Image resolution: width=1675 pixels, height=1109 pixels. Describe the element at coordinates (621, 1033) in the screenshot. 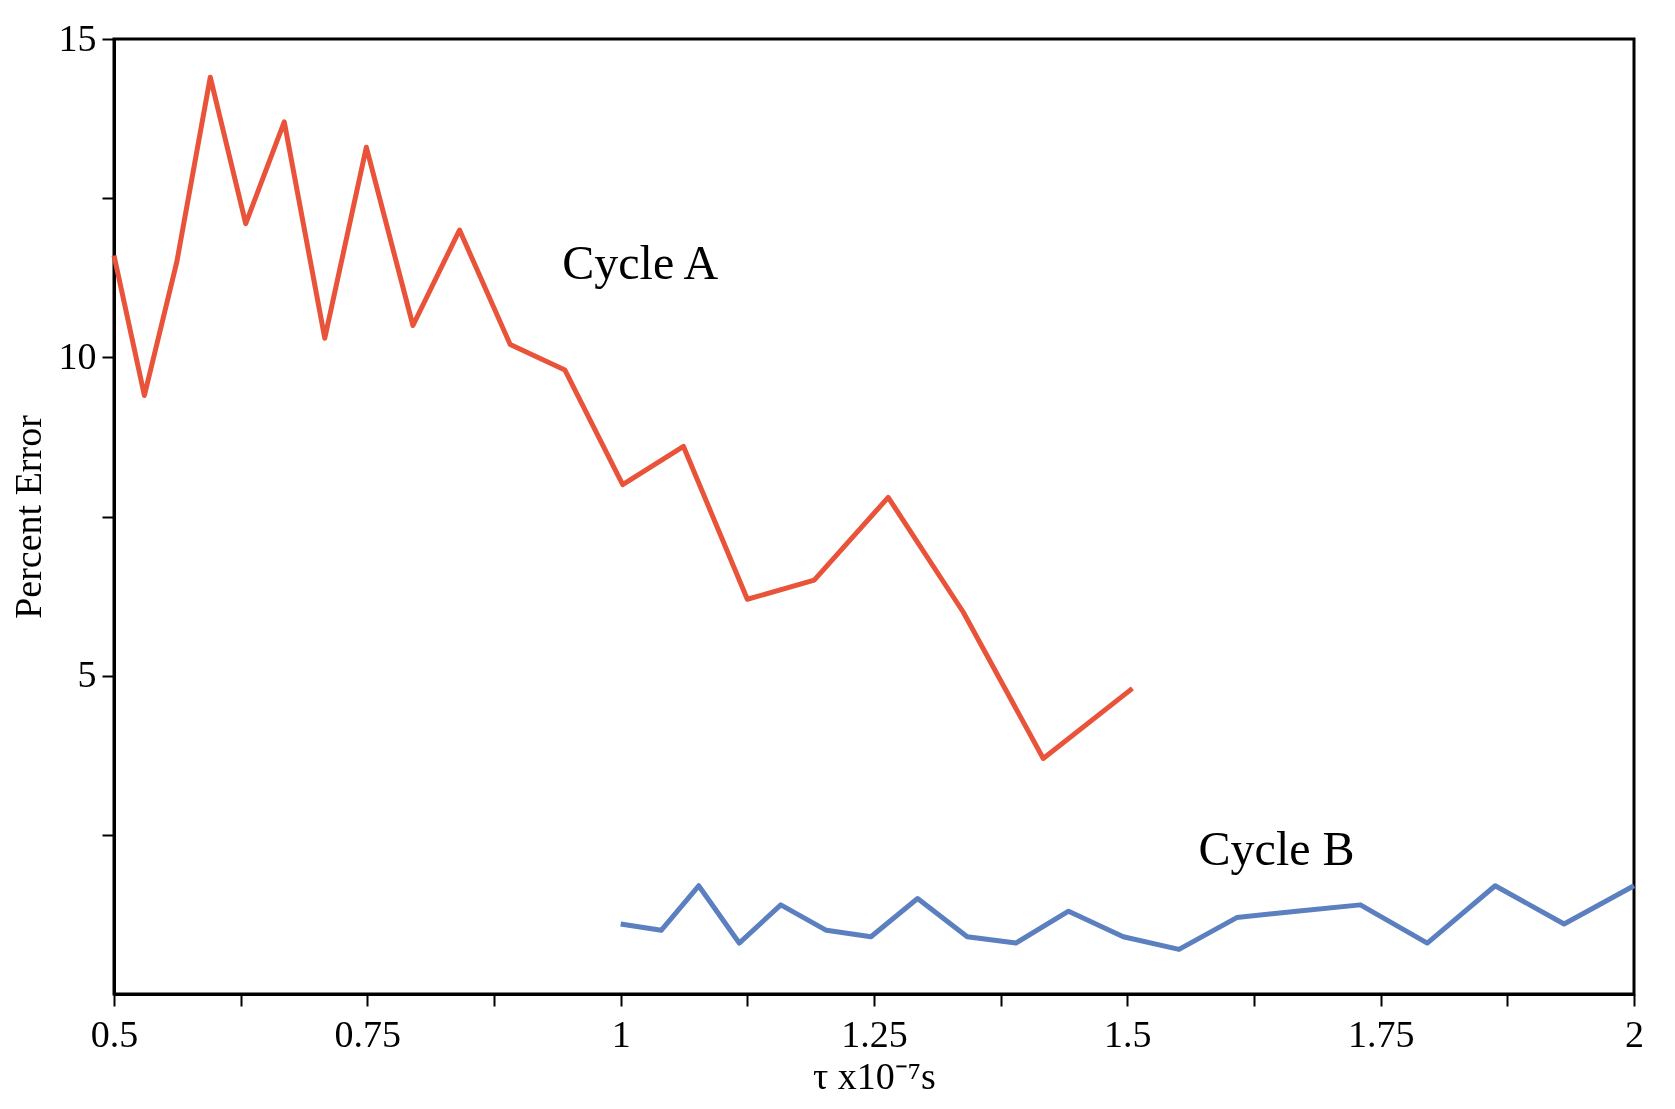

I see `x-tick-label: 1` at that location.